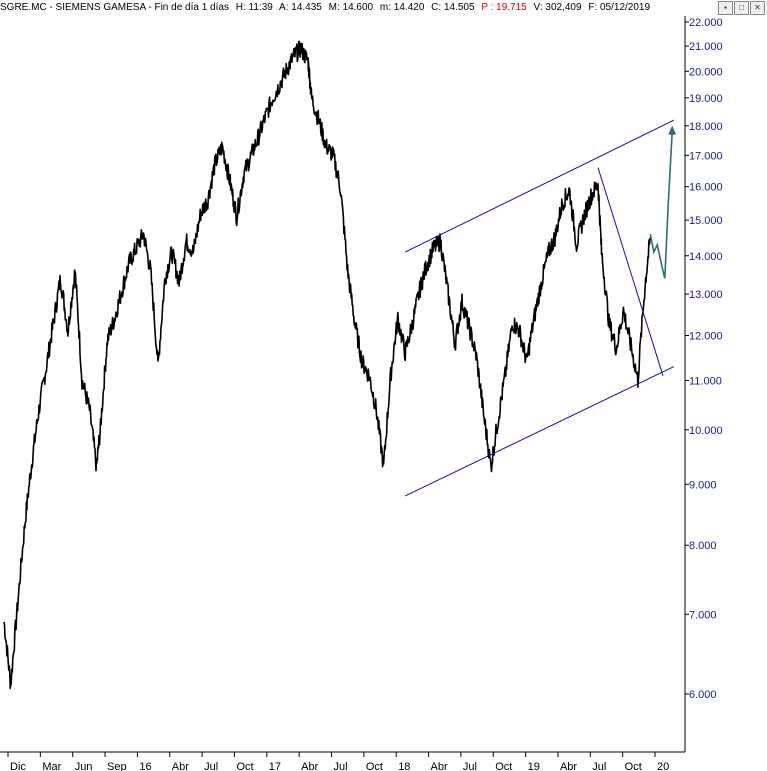  I want to click on x-tick-label: Jun, so click(84, 766).